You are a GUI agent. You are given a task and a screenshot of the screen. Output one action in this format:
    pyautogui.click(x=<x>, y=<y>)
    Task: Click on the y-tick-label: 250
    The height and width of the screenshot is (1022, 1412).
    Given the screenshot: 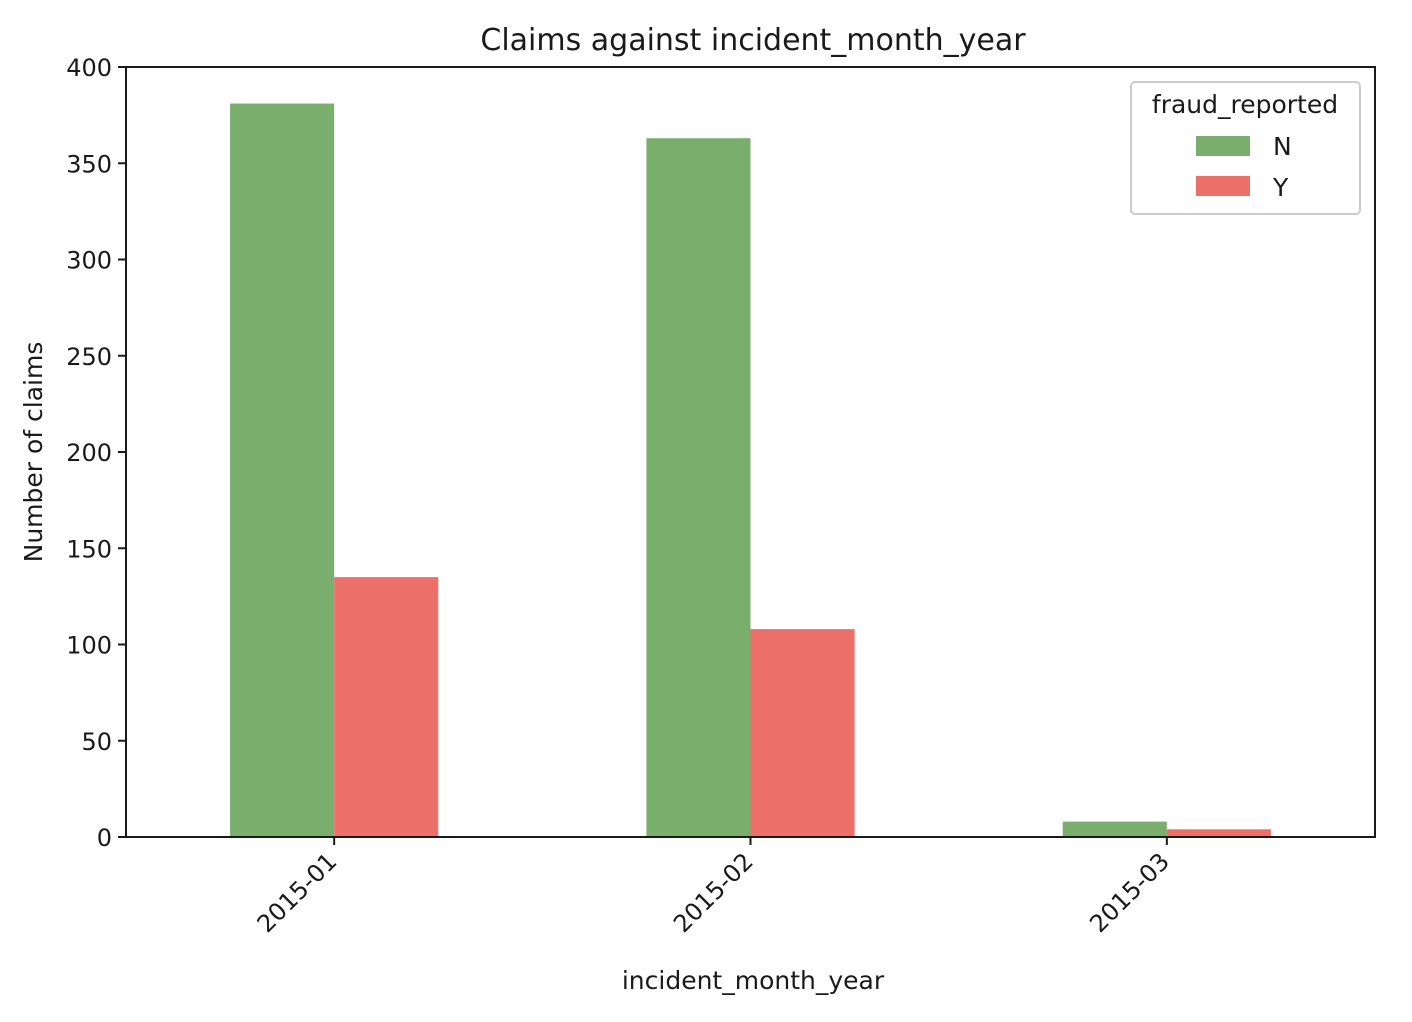 What is the action you would take?
    pyautogui.click(x=89, y=357)
    